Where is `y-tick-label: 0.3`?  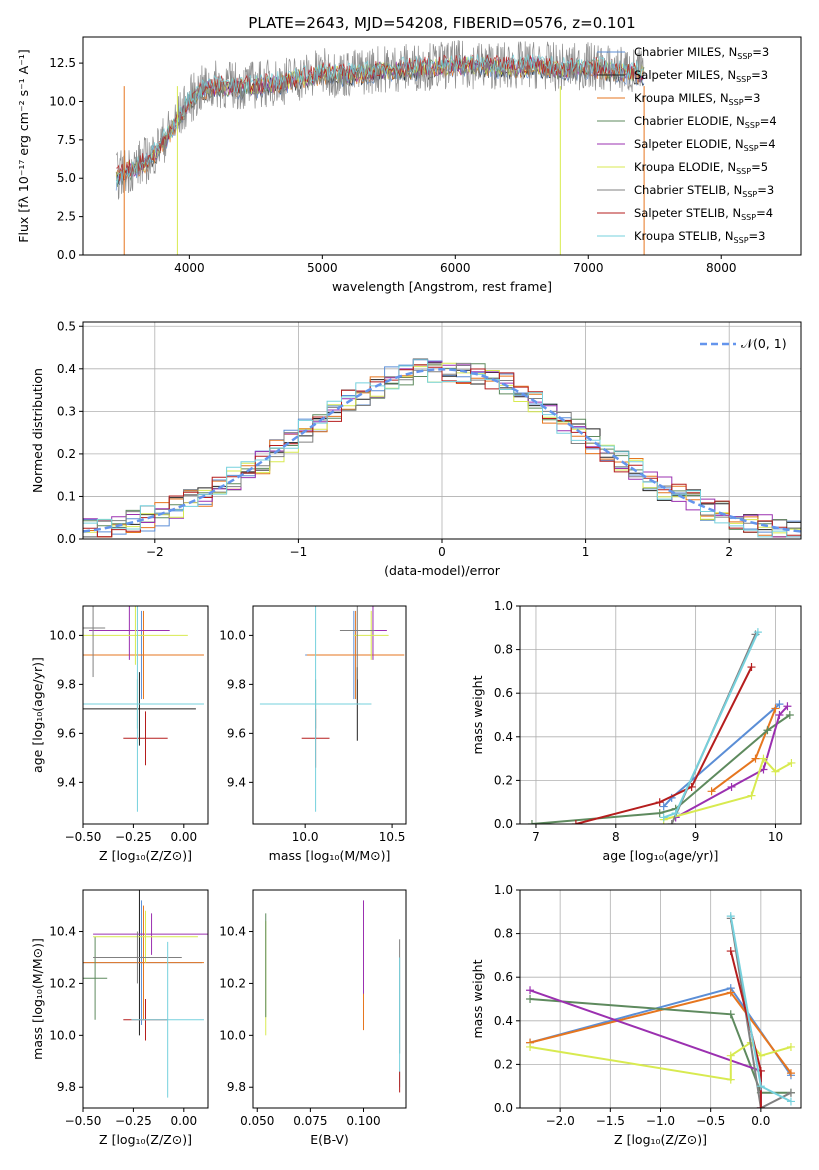 y-tick-label: 0.3 is located at coordinates (66, 411).